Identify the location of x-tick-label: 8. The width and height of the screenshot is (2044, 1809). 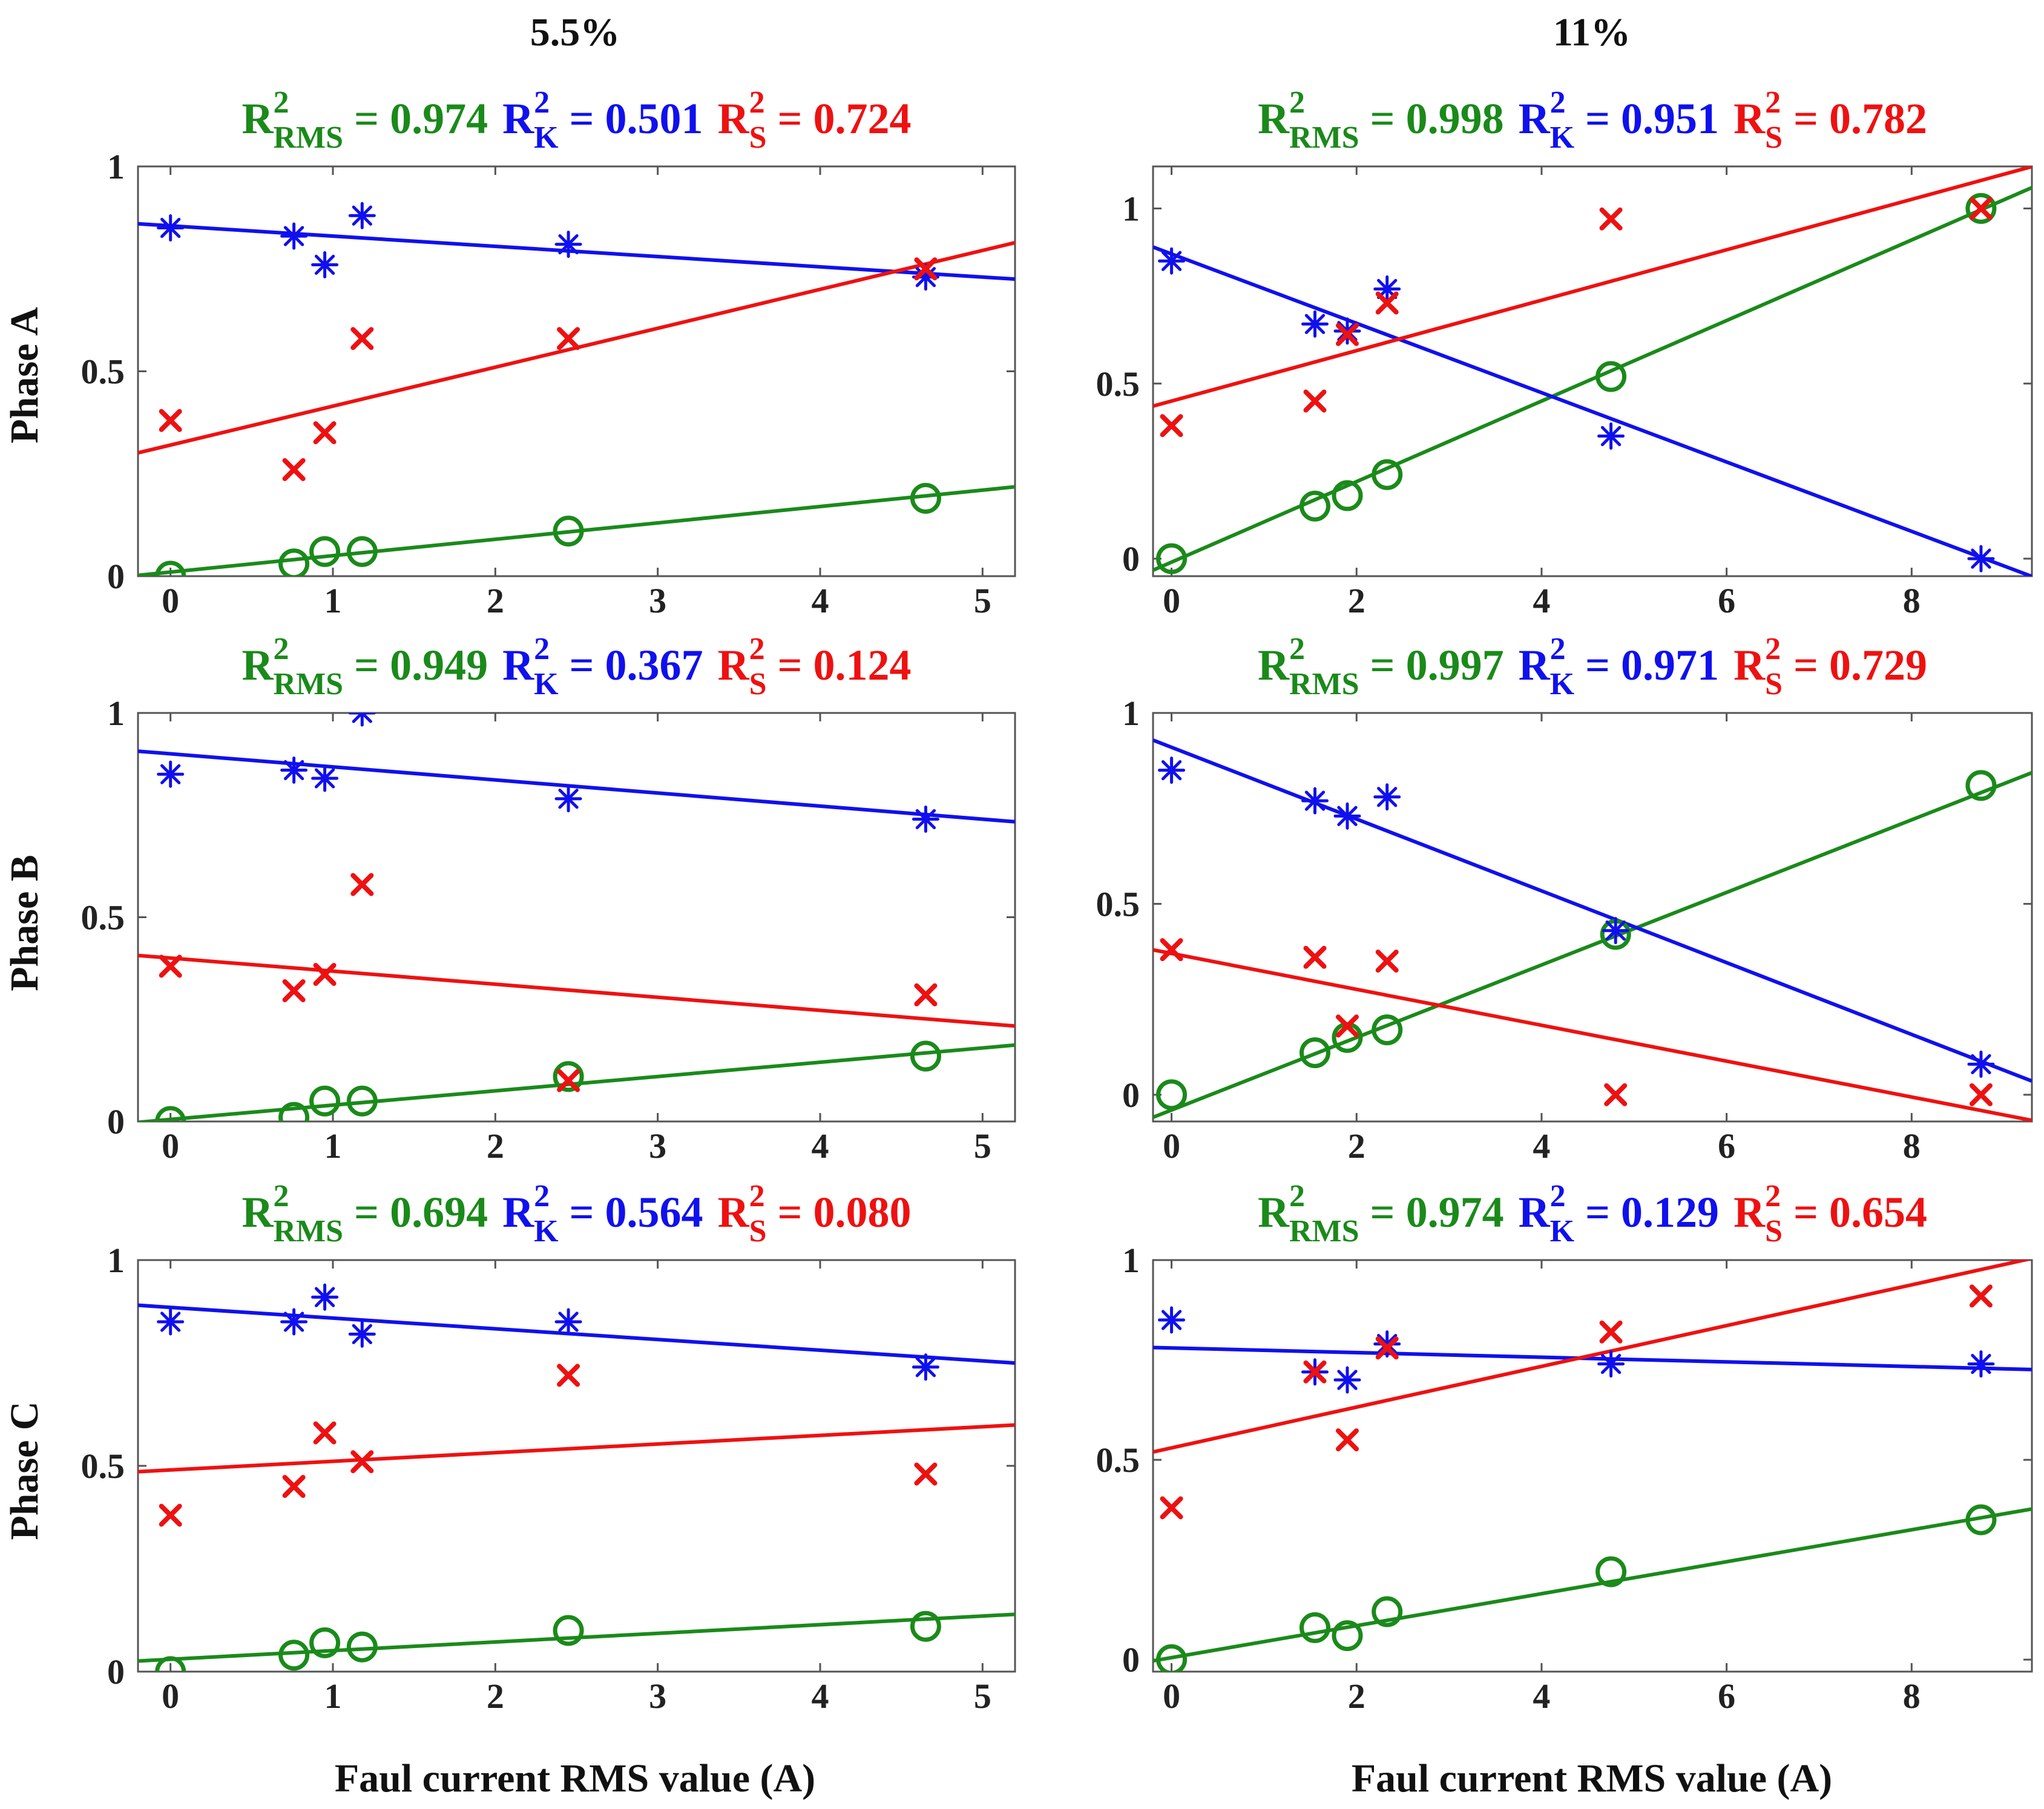
(1912, 1146).